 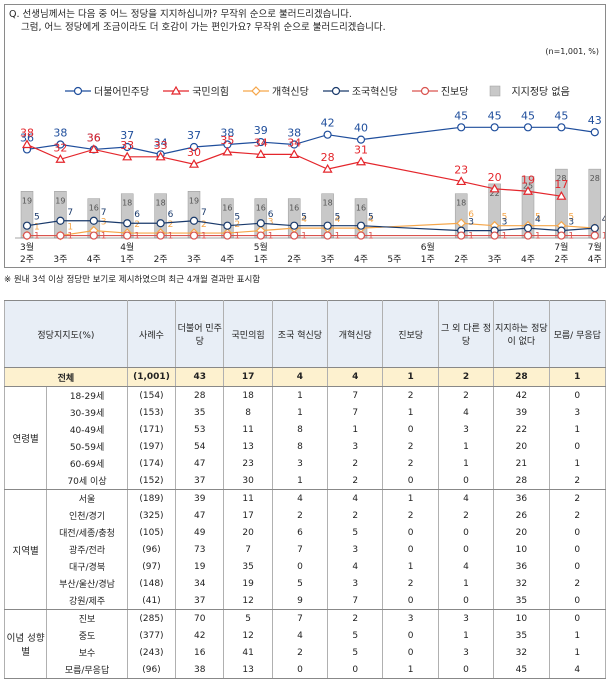 I want to click on rebuilding-data-label: 4, so click(x=538, y=220).